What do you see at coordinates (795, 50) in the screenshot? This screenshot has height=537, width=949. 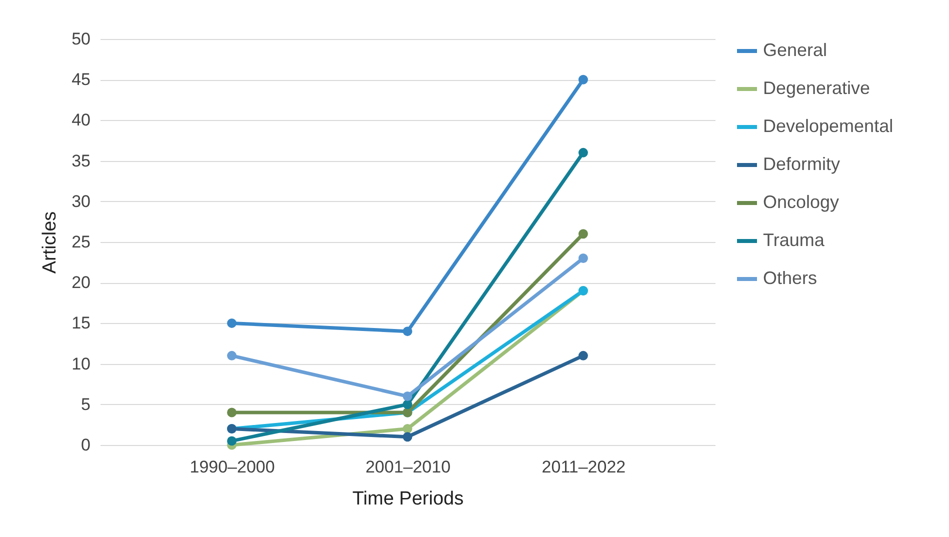 I see `legend-label: General` at bounding box center [795, 50].